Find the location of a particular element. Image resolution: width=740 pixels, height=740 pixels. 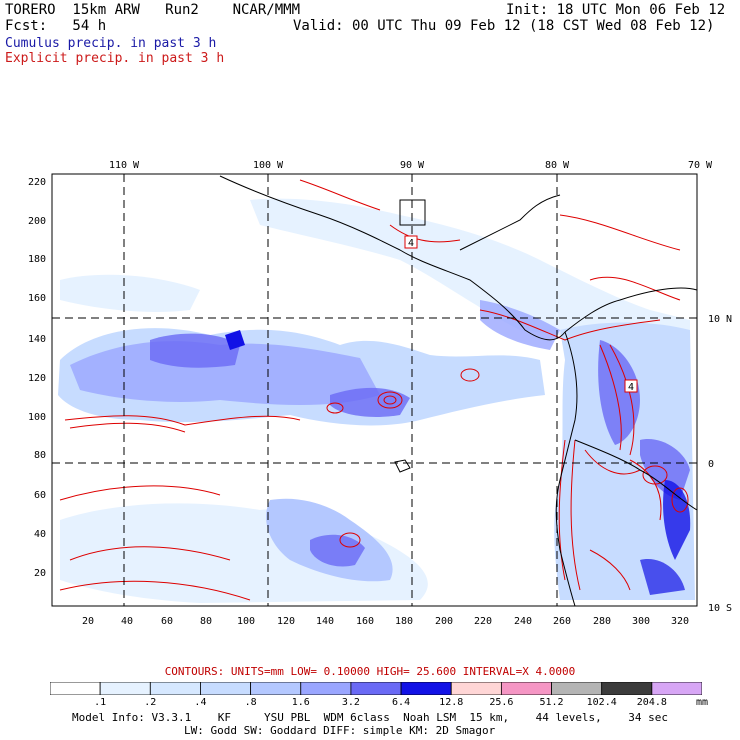

color-bar-label: .4 is located at coordinates (200, 702).